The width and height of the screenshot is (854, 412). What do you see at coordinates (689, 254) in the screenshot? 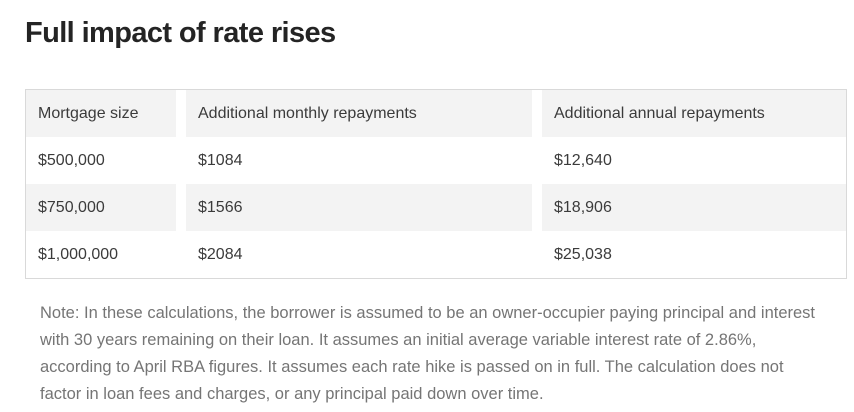
I see `cell-annual-repayment: $25,038` at bounding box center [689, 254].